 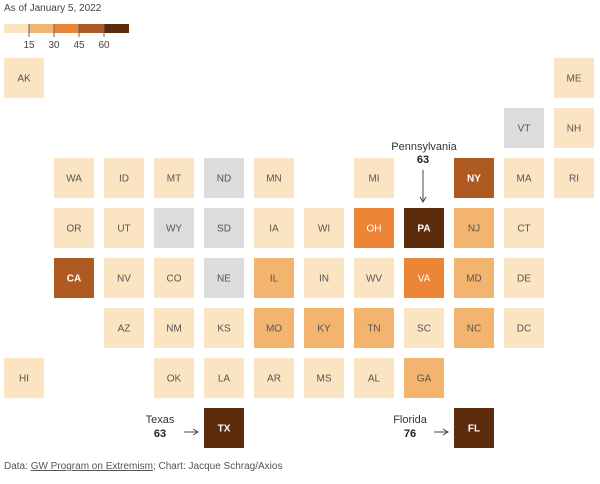 I want to click on state-tile-hi, so click(x=24, y=378).